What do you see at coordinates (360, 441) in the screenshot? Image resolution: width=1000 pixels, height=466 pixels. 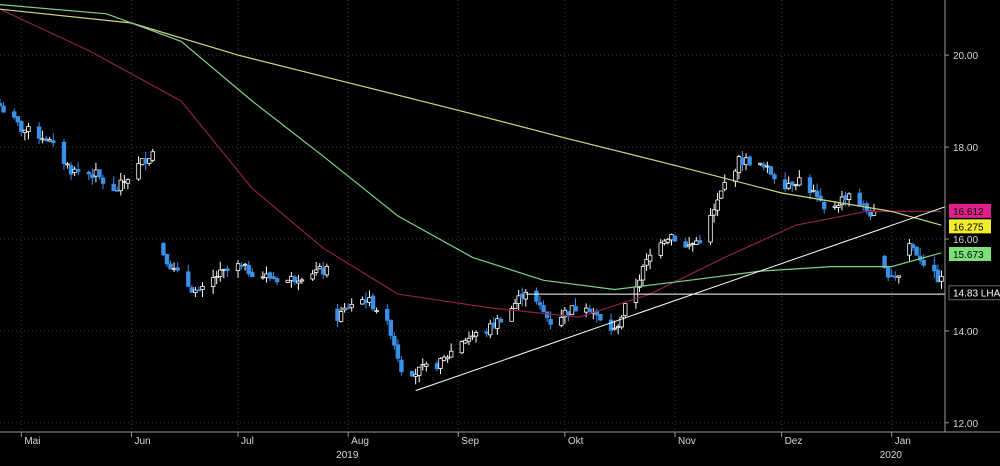 I see `x-tick-label: Aug` at bounding box center [360, 441].